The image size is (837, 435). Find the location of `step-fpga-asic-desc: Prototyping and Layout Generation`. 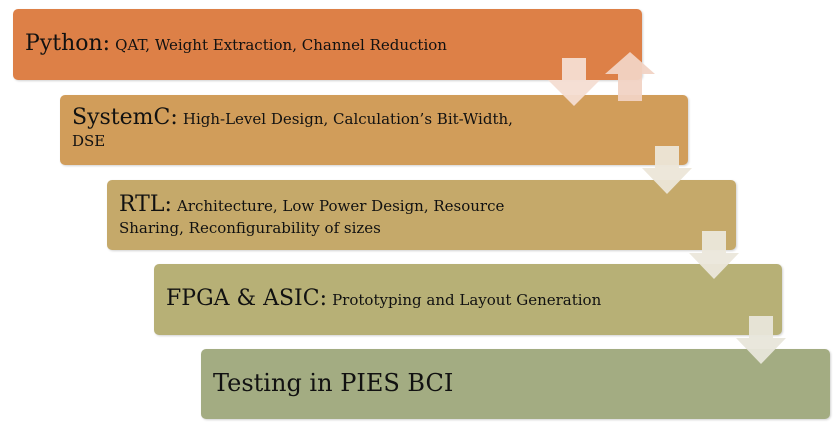

step-fpga-asic-desc: Prototyping and Layout Generation is located at coordinates (467, 300).